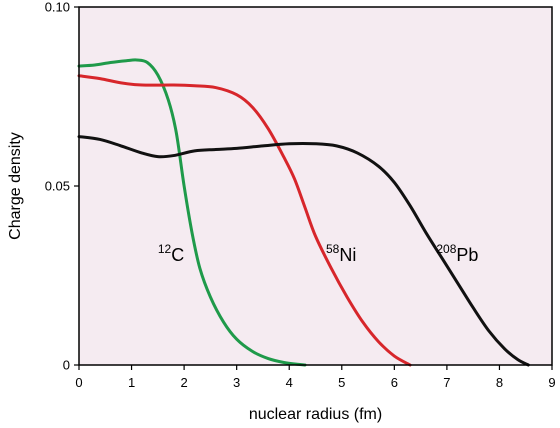 The height and width of the screenshot is (428, 560). What do you see at coordinates (318, 253) in the screenshot?
I see `curve-labels: 12C 58Ni 208Pb` at bounding box center [318, 253].